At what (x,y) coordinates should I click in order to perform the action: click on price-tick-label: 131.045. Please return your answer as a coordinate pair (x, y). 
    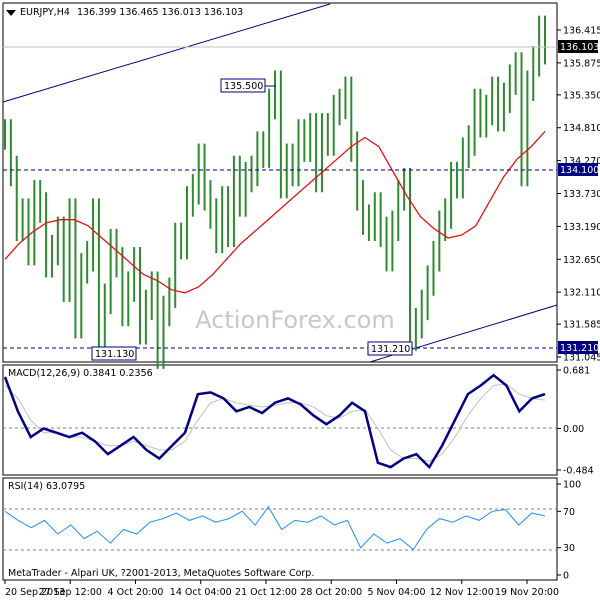
    Looking at the image, I should click on (581, 358).